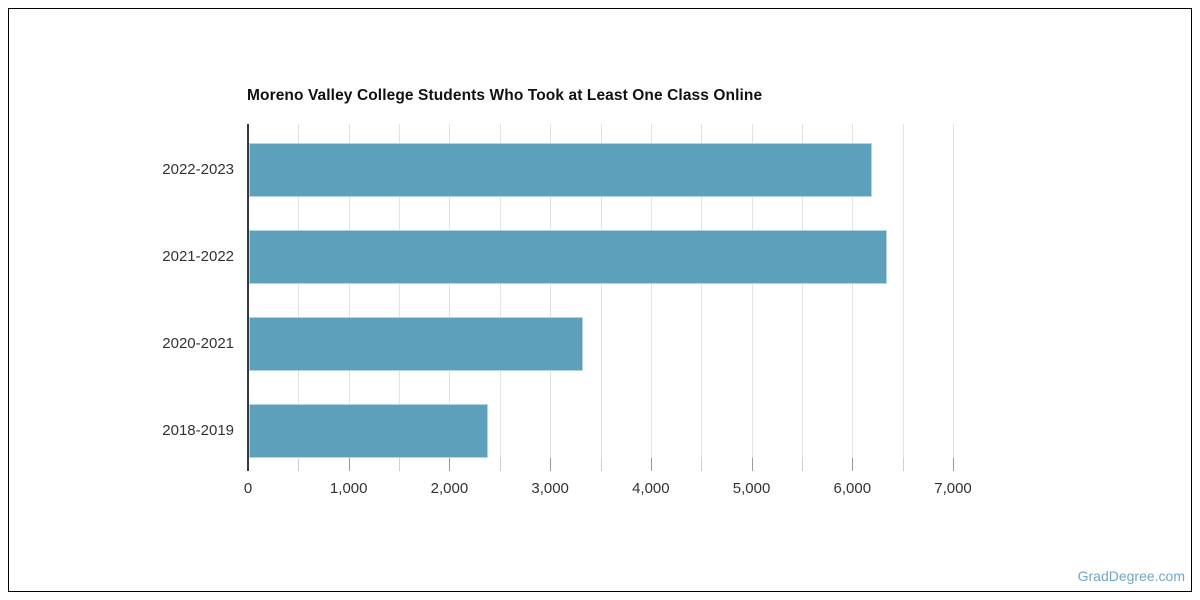  I want to click on bar-2022-2023, so click(561, 170).